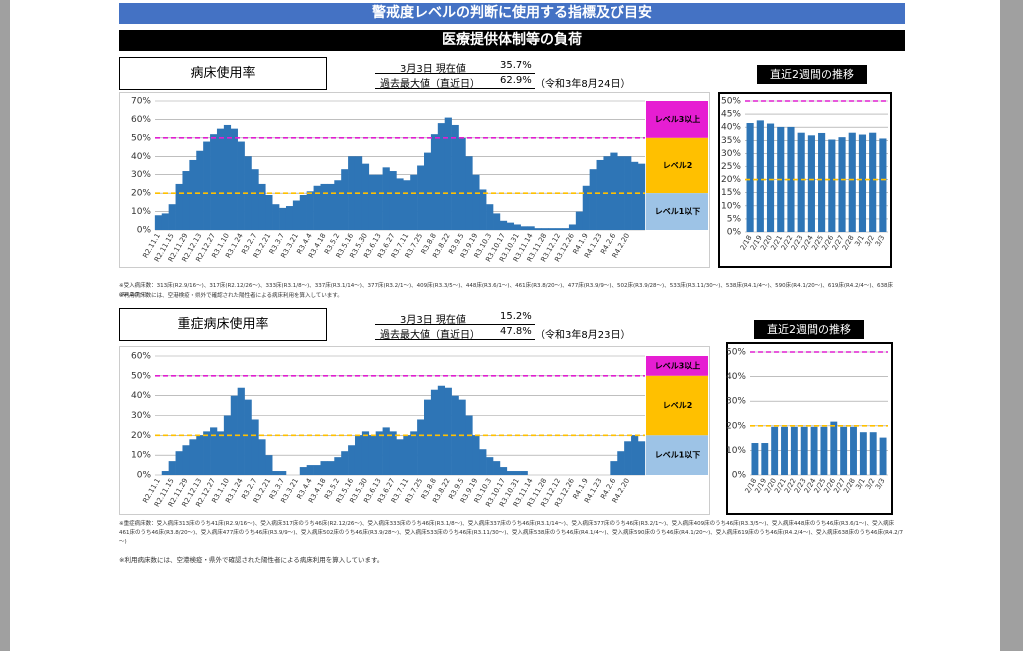  Describe the element at coordinates (141, 376) in the screenshot. I see `y-tick-label: 50%` at that location.